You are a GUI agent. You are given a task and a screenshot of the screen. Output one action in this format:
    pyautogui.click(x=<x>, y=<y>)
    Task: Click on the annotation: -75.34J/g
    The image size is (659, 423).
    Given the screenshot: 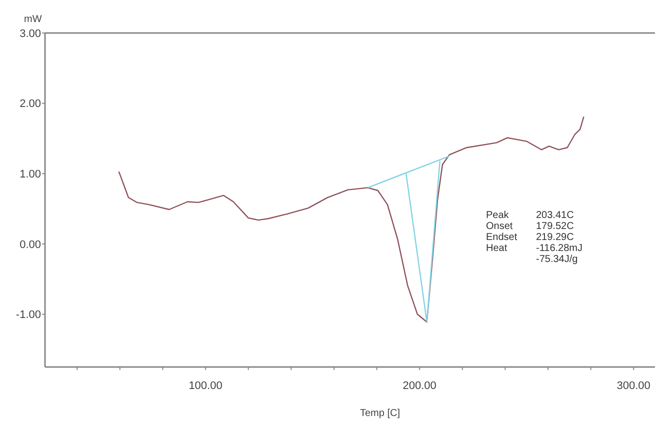 What is the action you would take?
    pyautogui.click(x=557, y=259)
    